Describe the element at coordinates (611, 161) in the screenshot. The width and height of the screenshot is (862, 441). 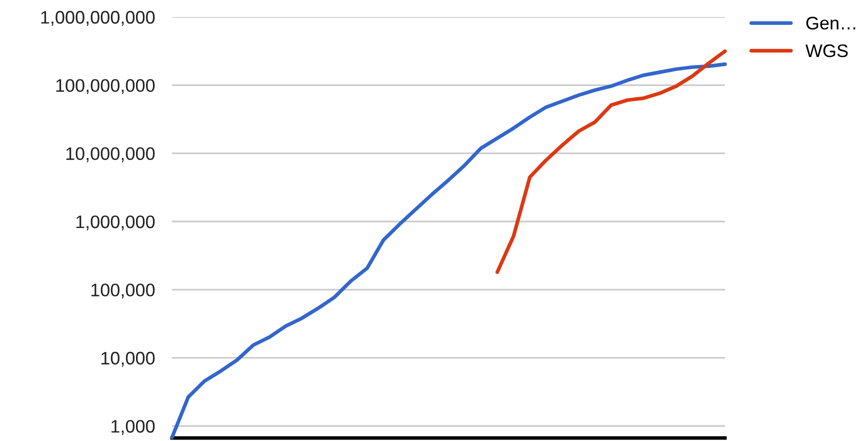
I see `line-series` at that location.